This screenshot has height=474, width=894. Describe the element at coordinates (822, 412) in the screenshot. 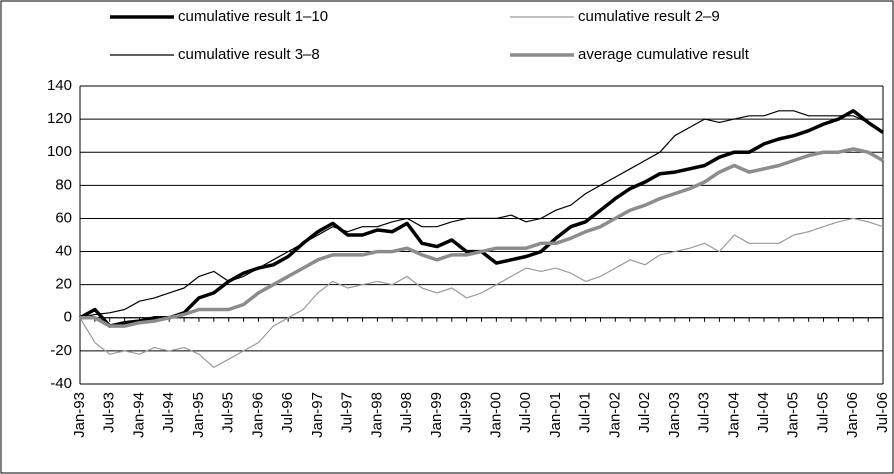

I see `x-tick-label: Jul-05` at that location.